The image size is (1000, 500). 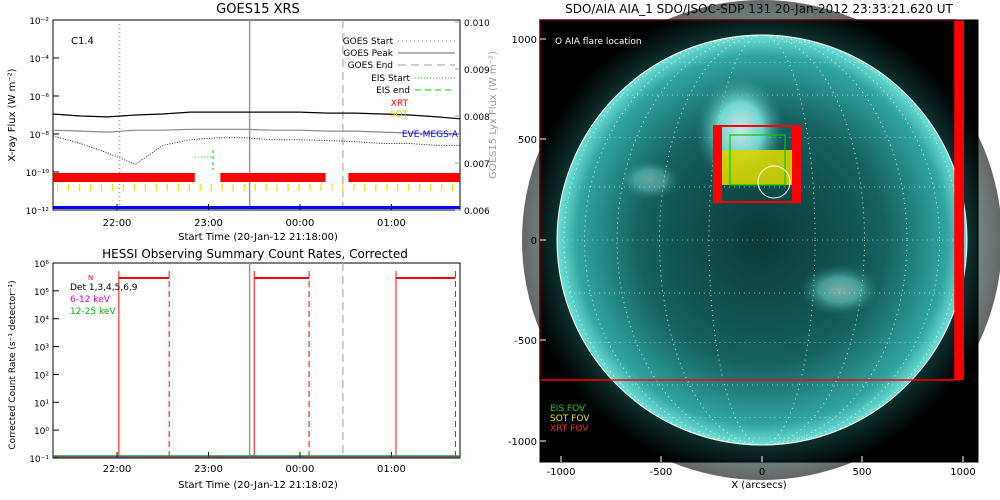 What do you see at coordinates (762, 472) in the screenshot?
I see `aia-x-tick-label: 0` at bounding box center [762, 472].